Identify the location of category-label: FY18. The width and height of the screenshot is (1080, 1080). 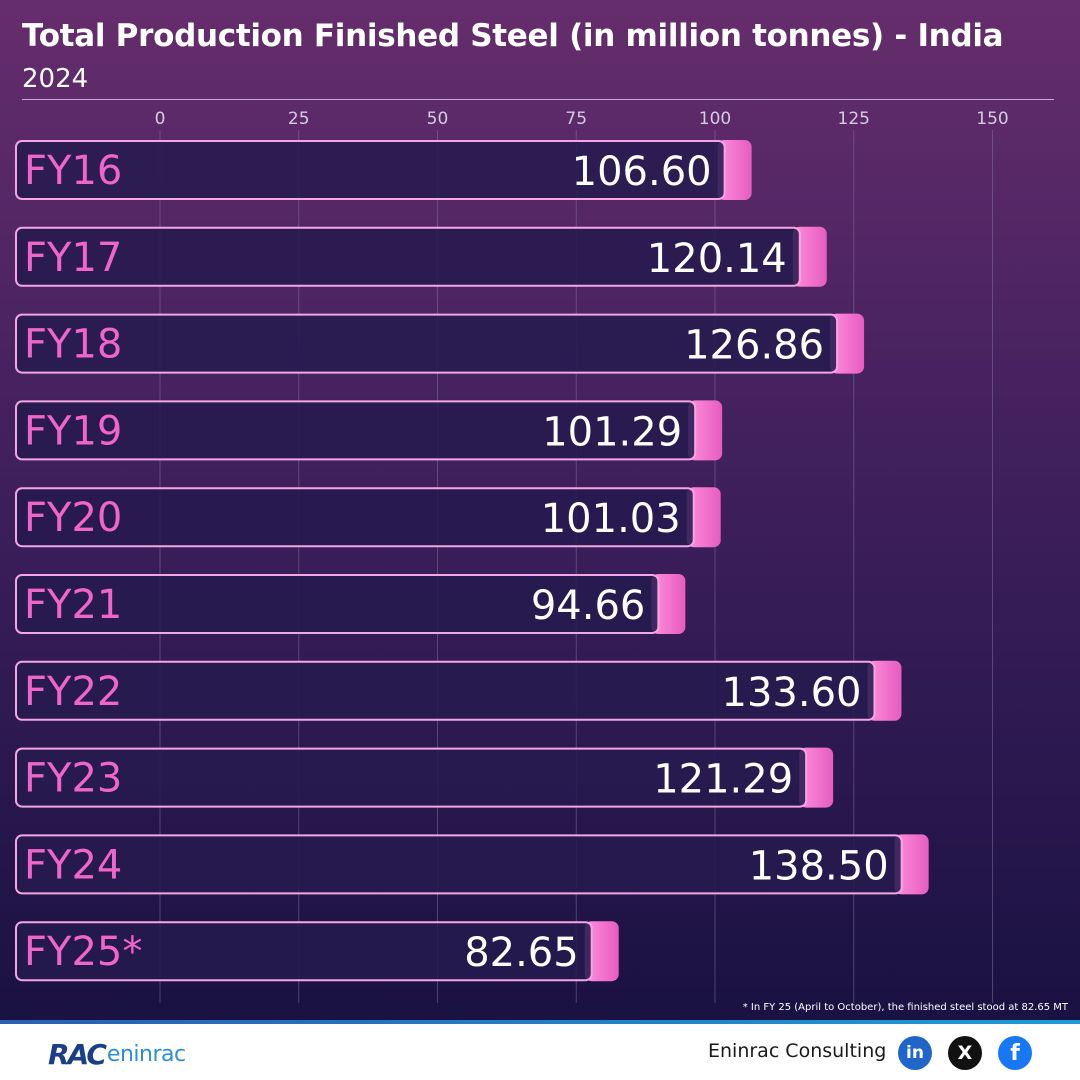
(73, 345).